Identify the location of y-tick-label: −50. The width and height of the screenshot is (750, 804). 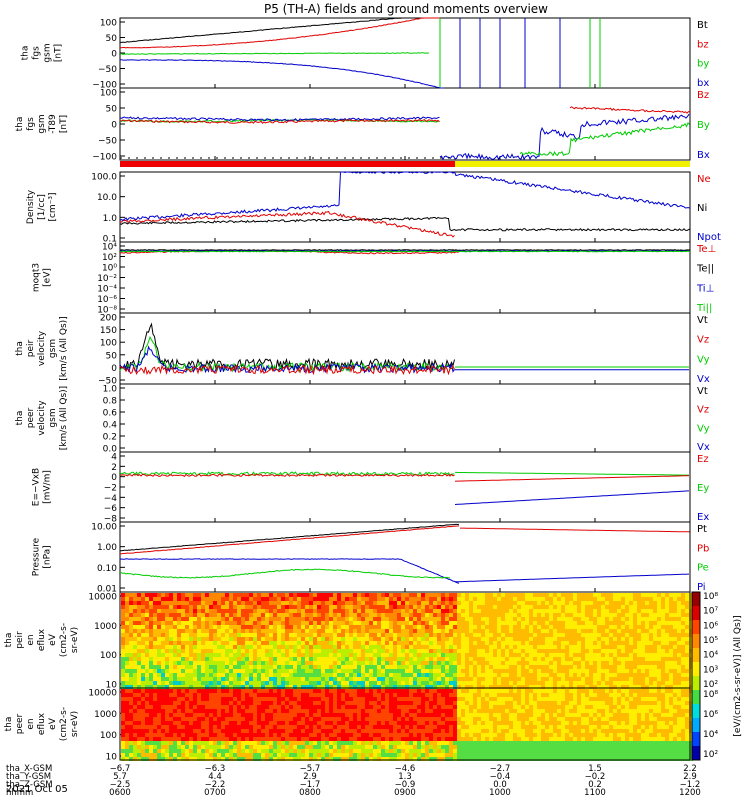
(107, 70).